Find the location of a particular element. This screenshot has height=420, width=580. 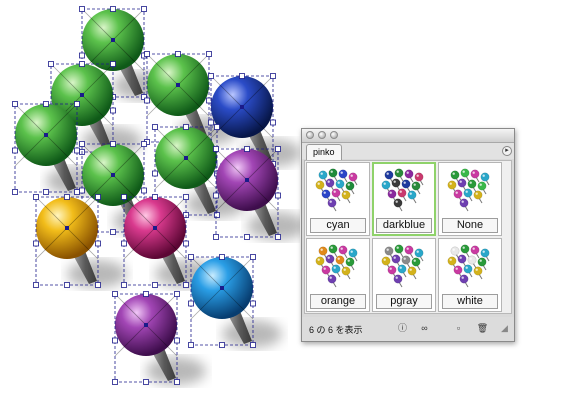

delete-button: 🗑 is located at coordinates (482, 328).